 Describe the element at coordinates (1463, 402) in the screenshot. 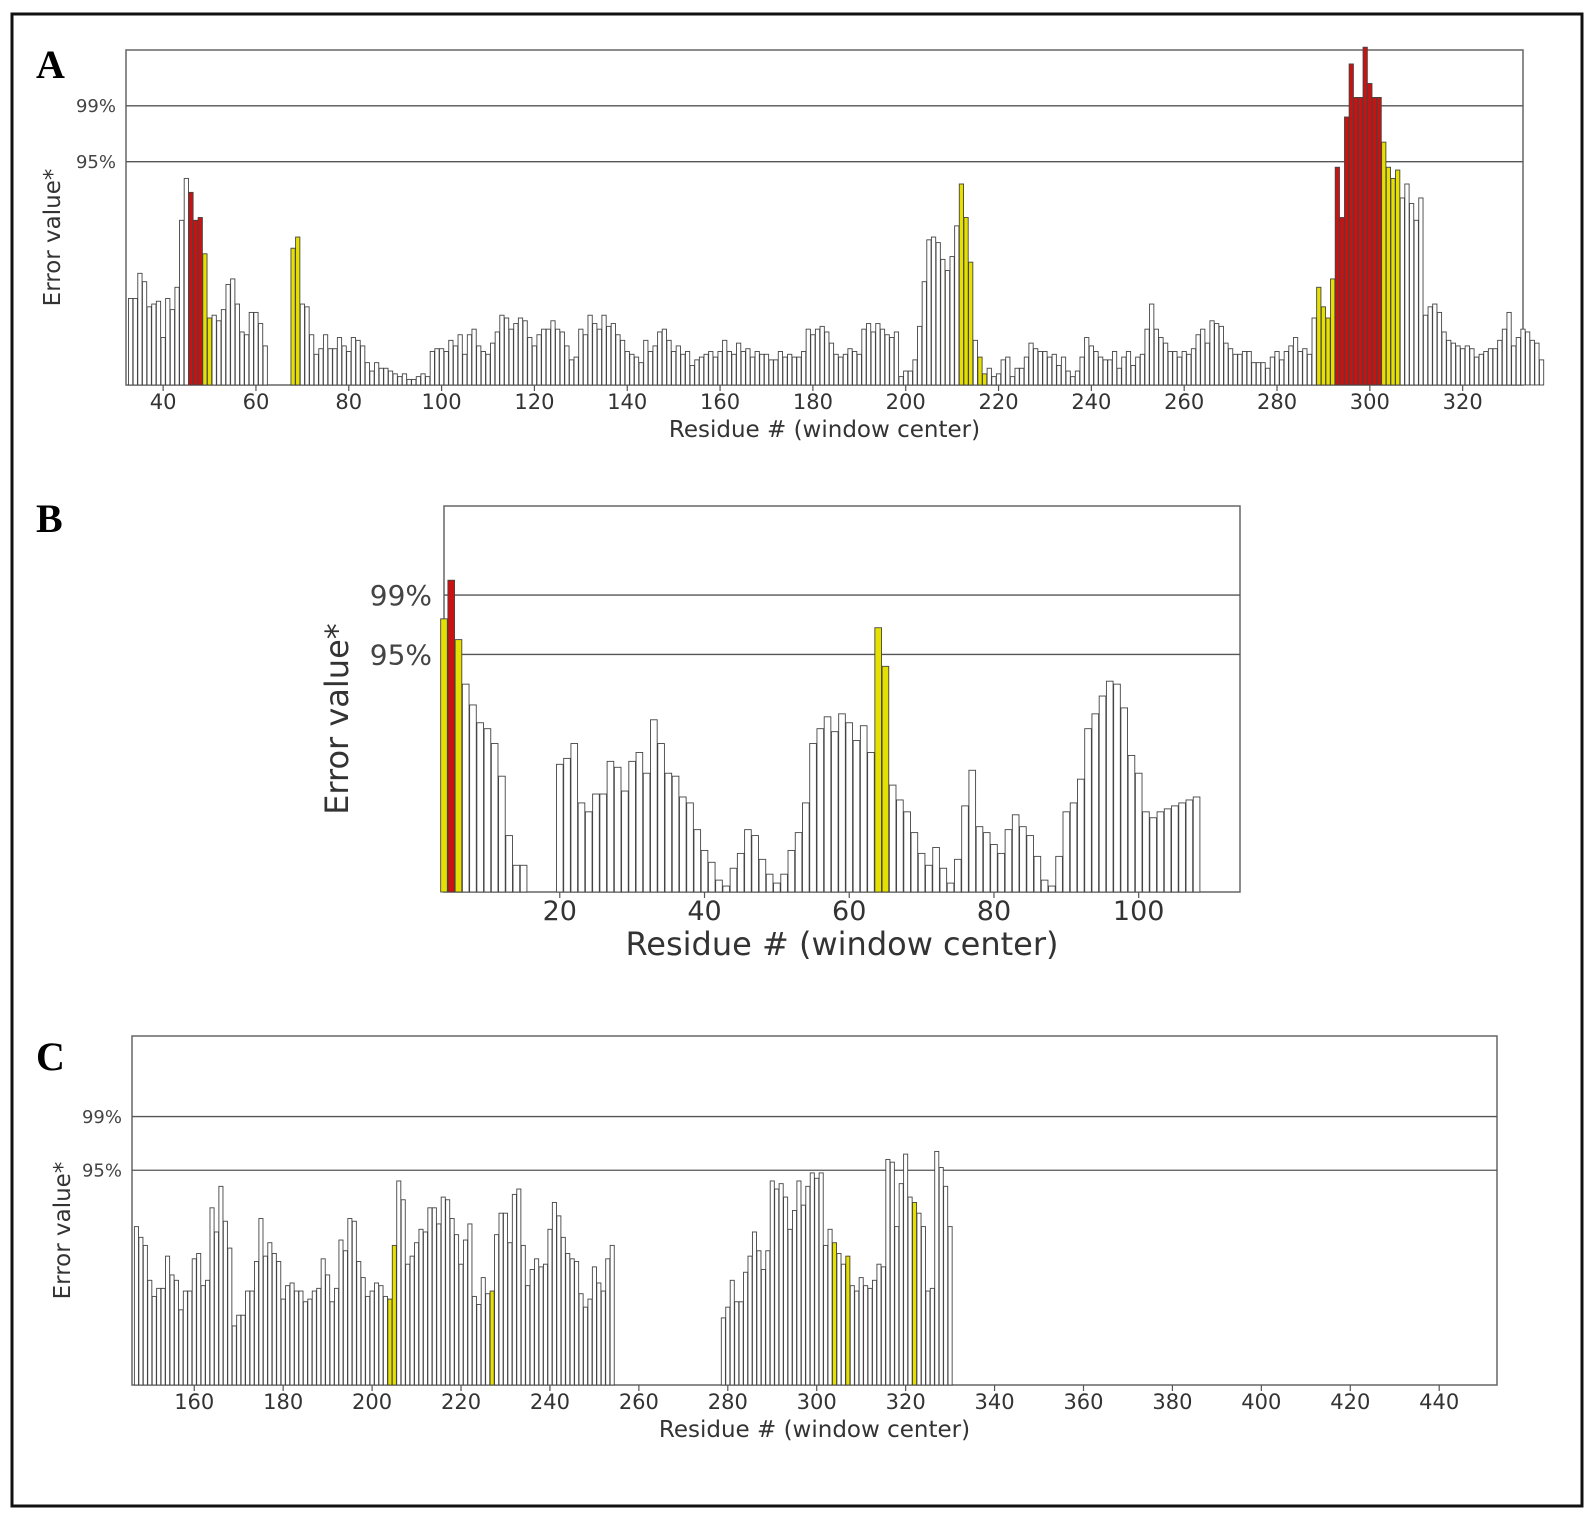

I see `x-tick-label: 320` at that location.